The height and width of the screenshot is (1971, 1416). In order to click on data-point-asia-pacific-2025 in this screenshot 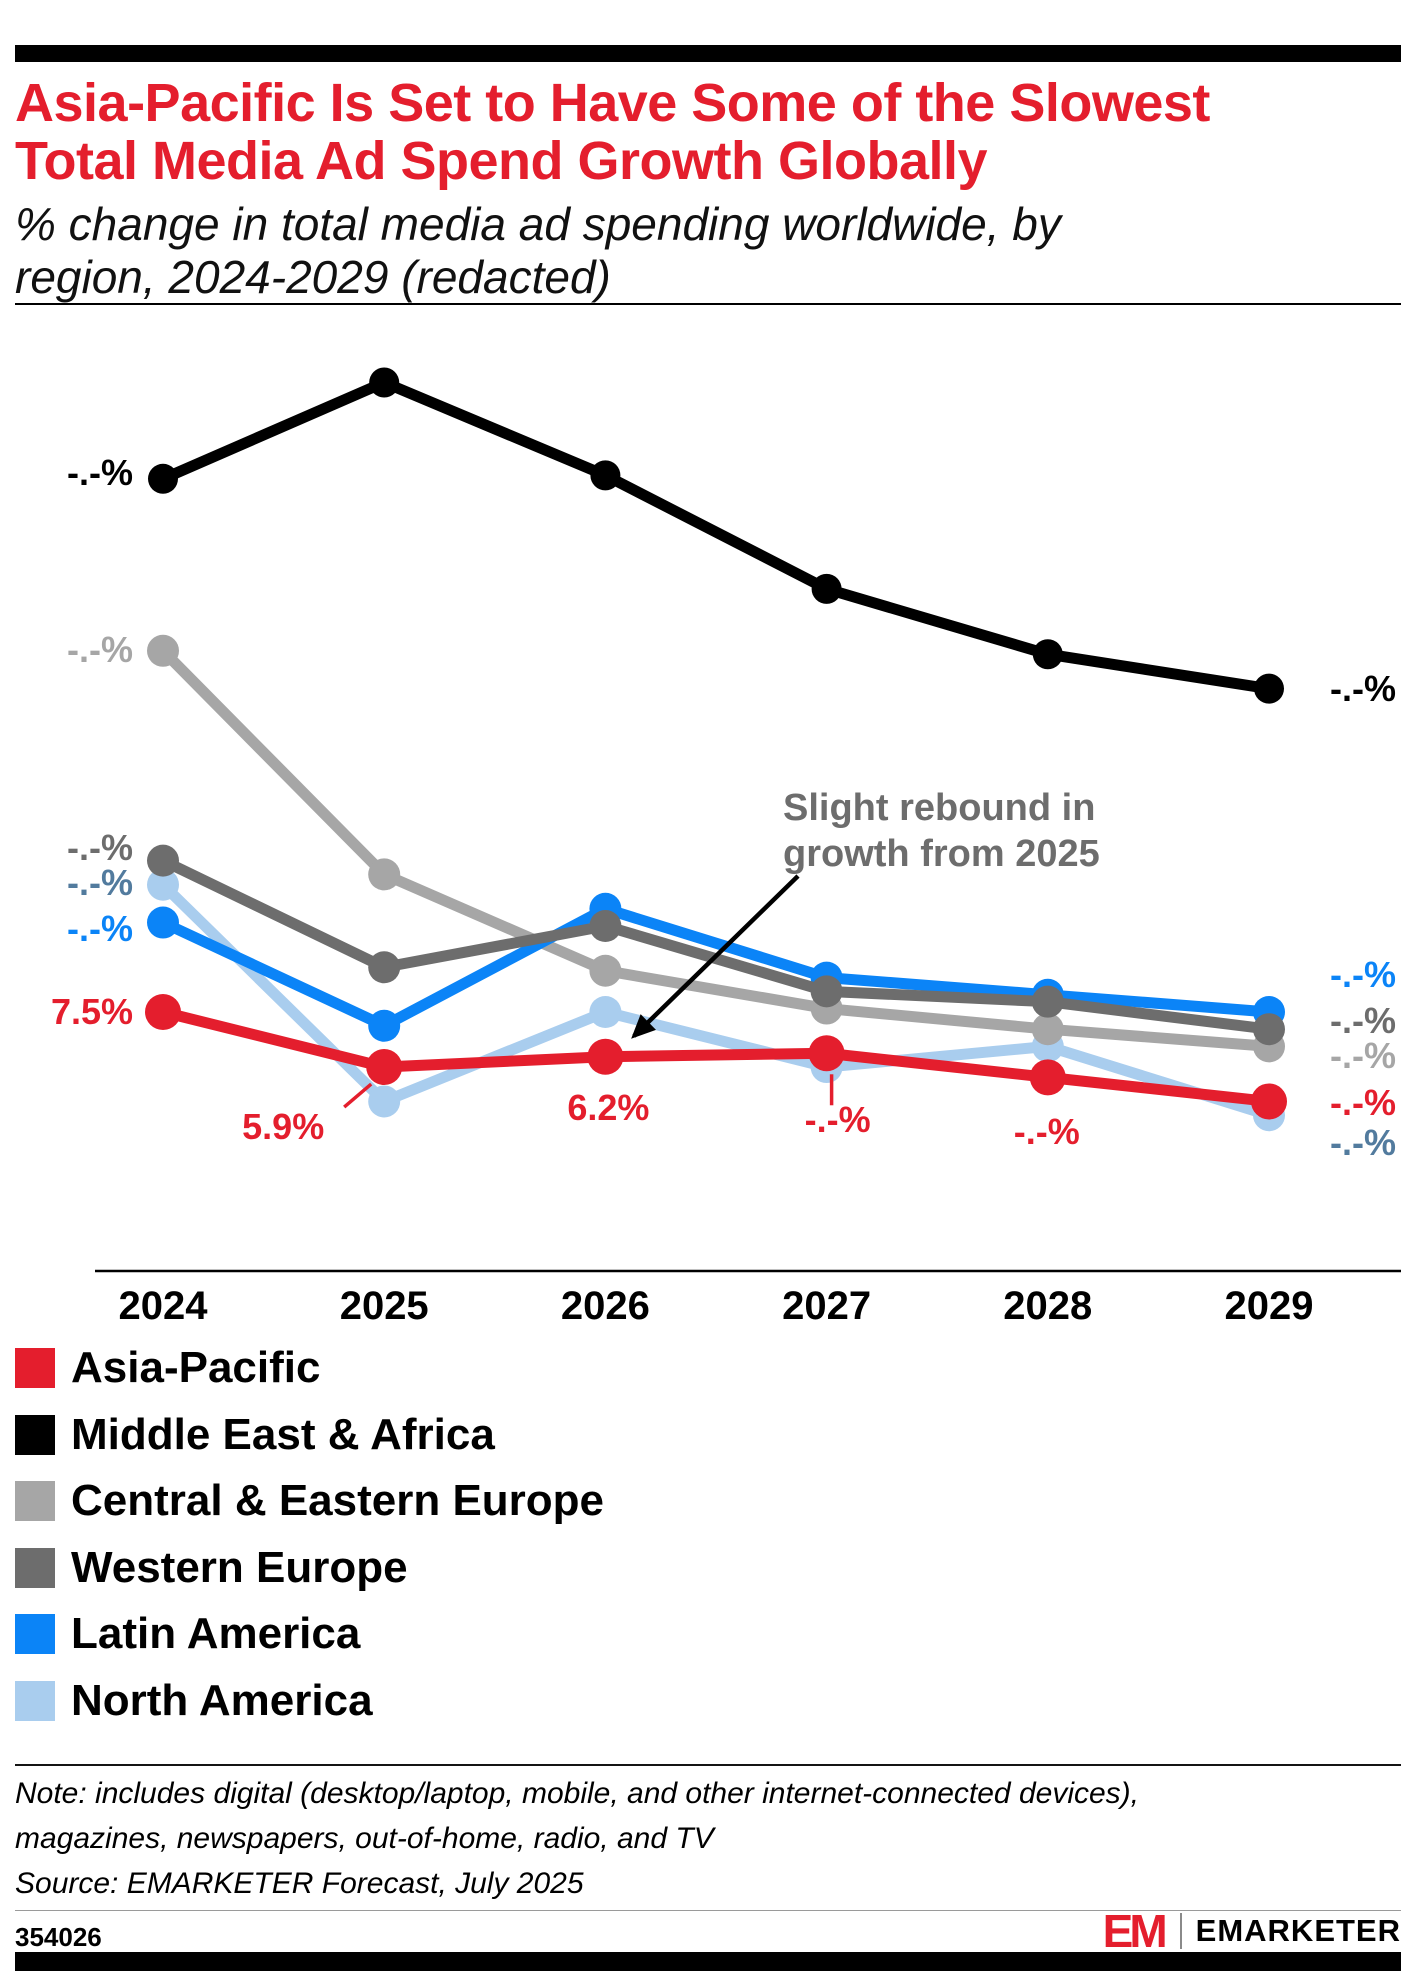, I will do `click(384, 1067)`.